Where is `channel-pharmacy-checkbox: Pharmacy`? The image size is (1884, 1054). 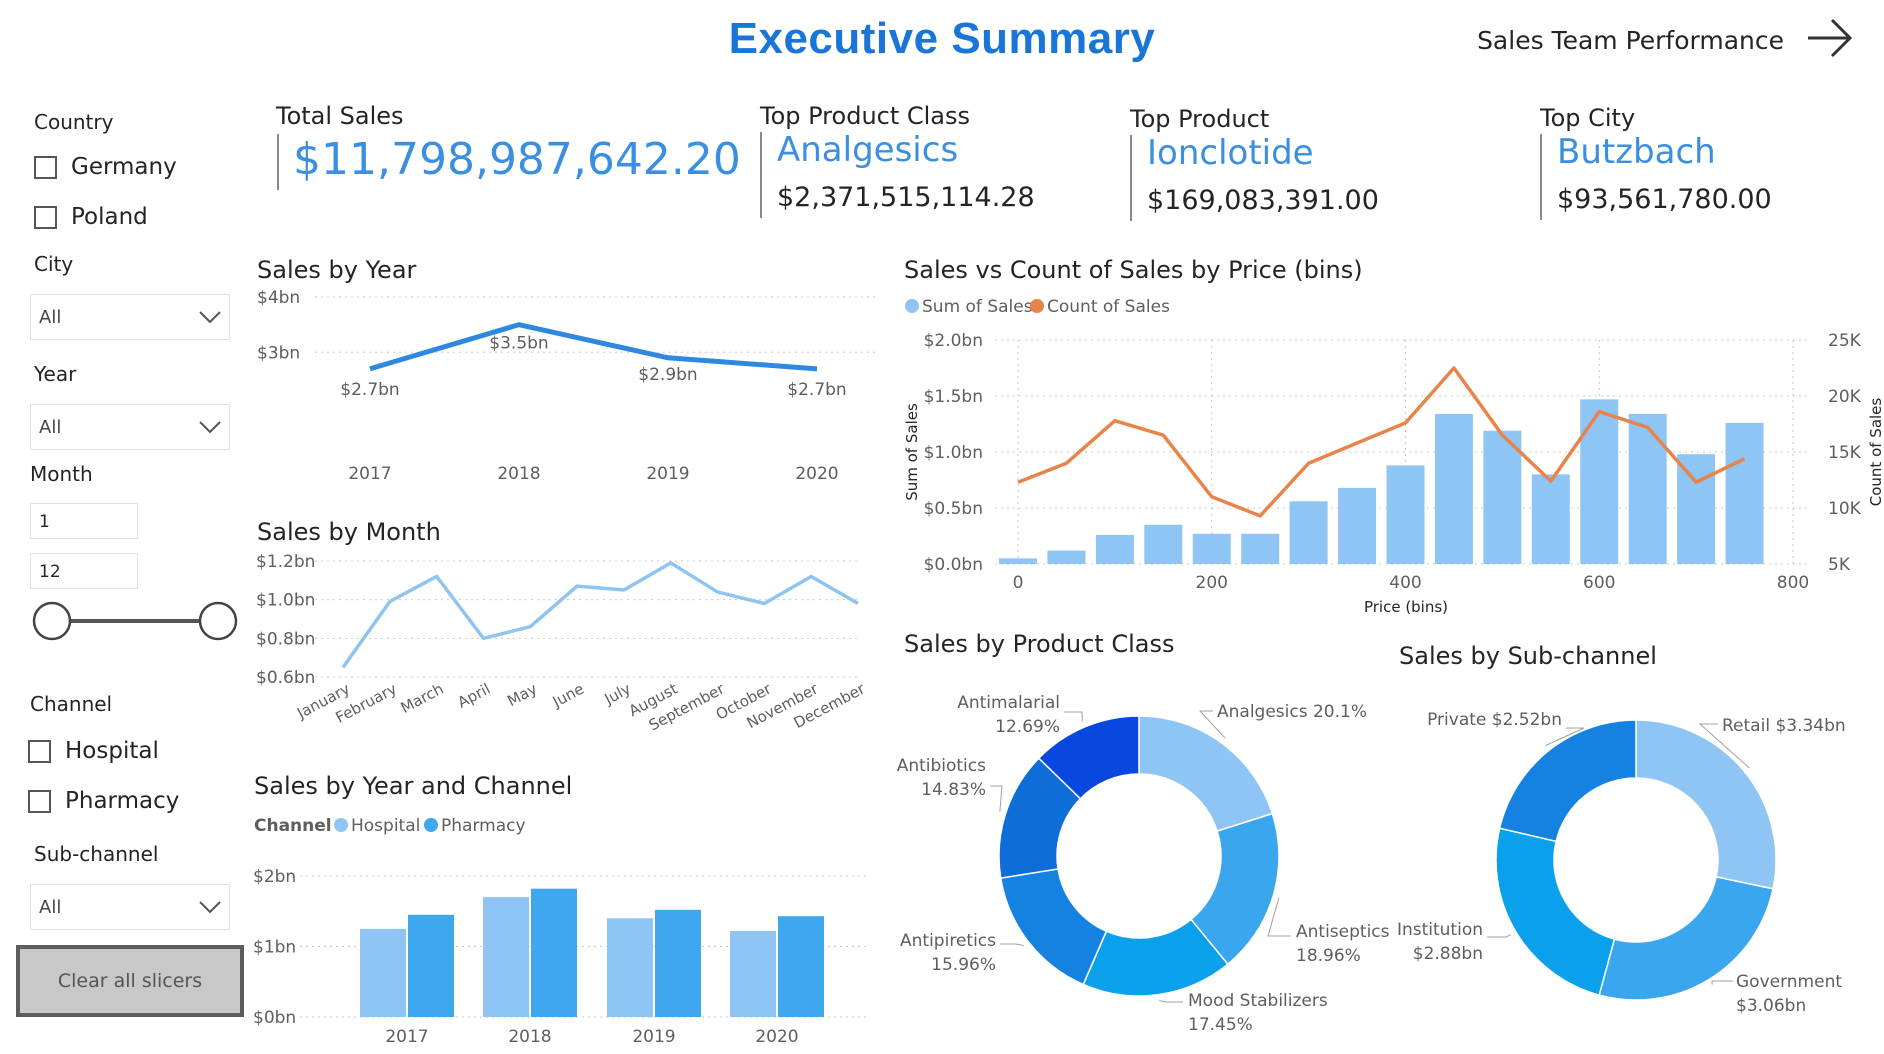 channel-pharmacy-checkbox: Pharmacy is located at coordinates (103, 801).